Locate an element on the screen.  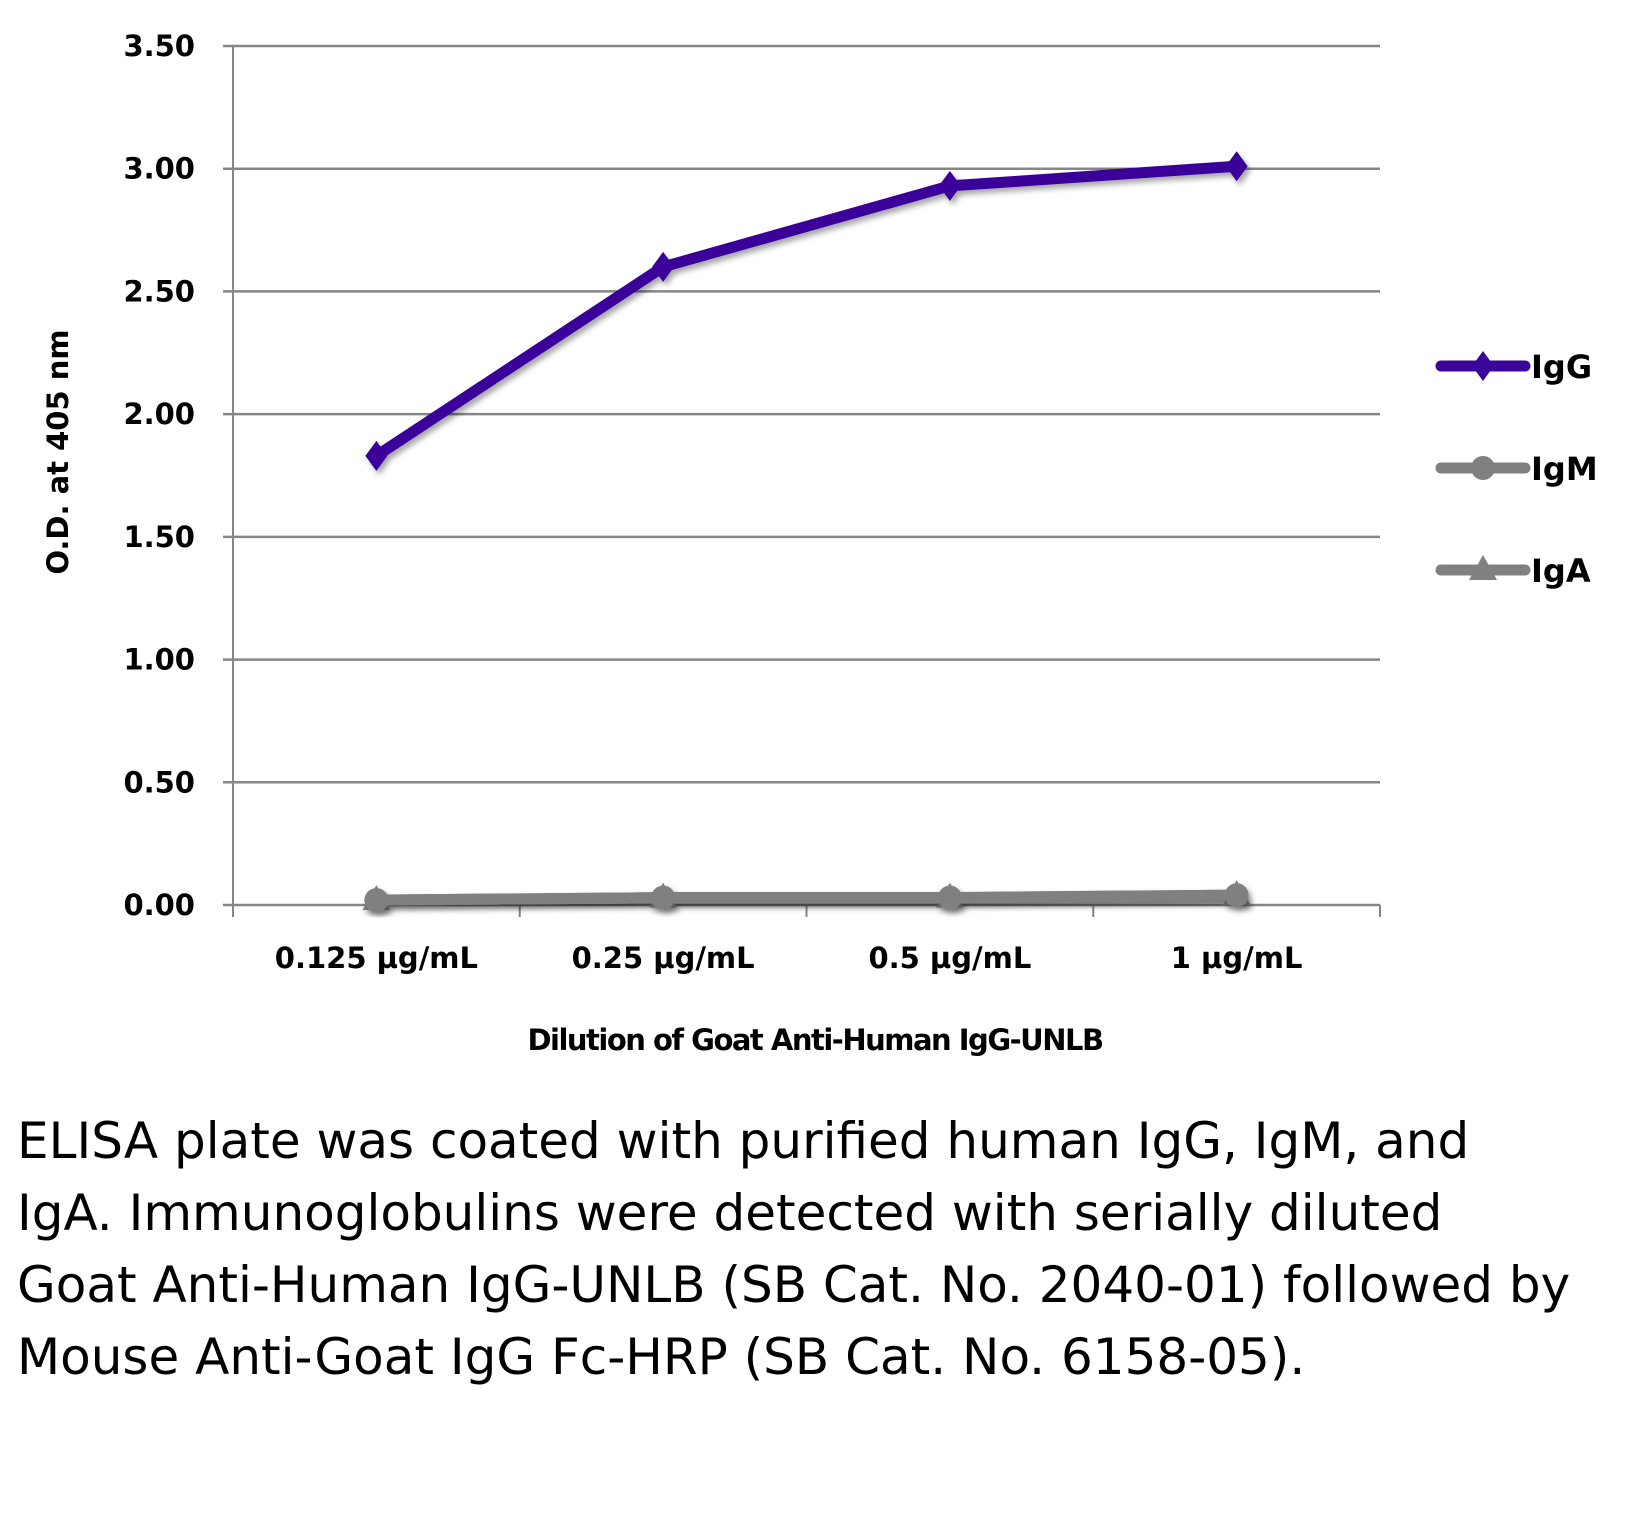
y-tick-label: 1.00 is located at coordinates (159, 660).